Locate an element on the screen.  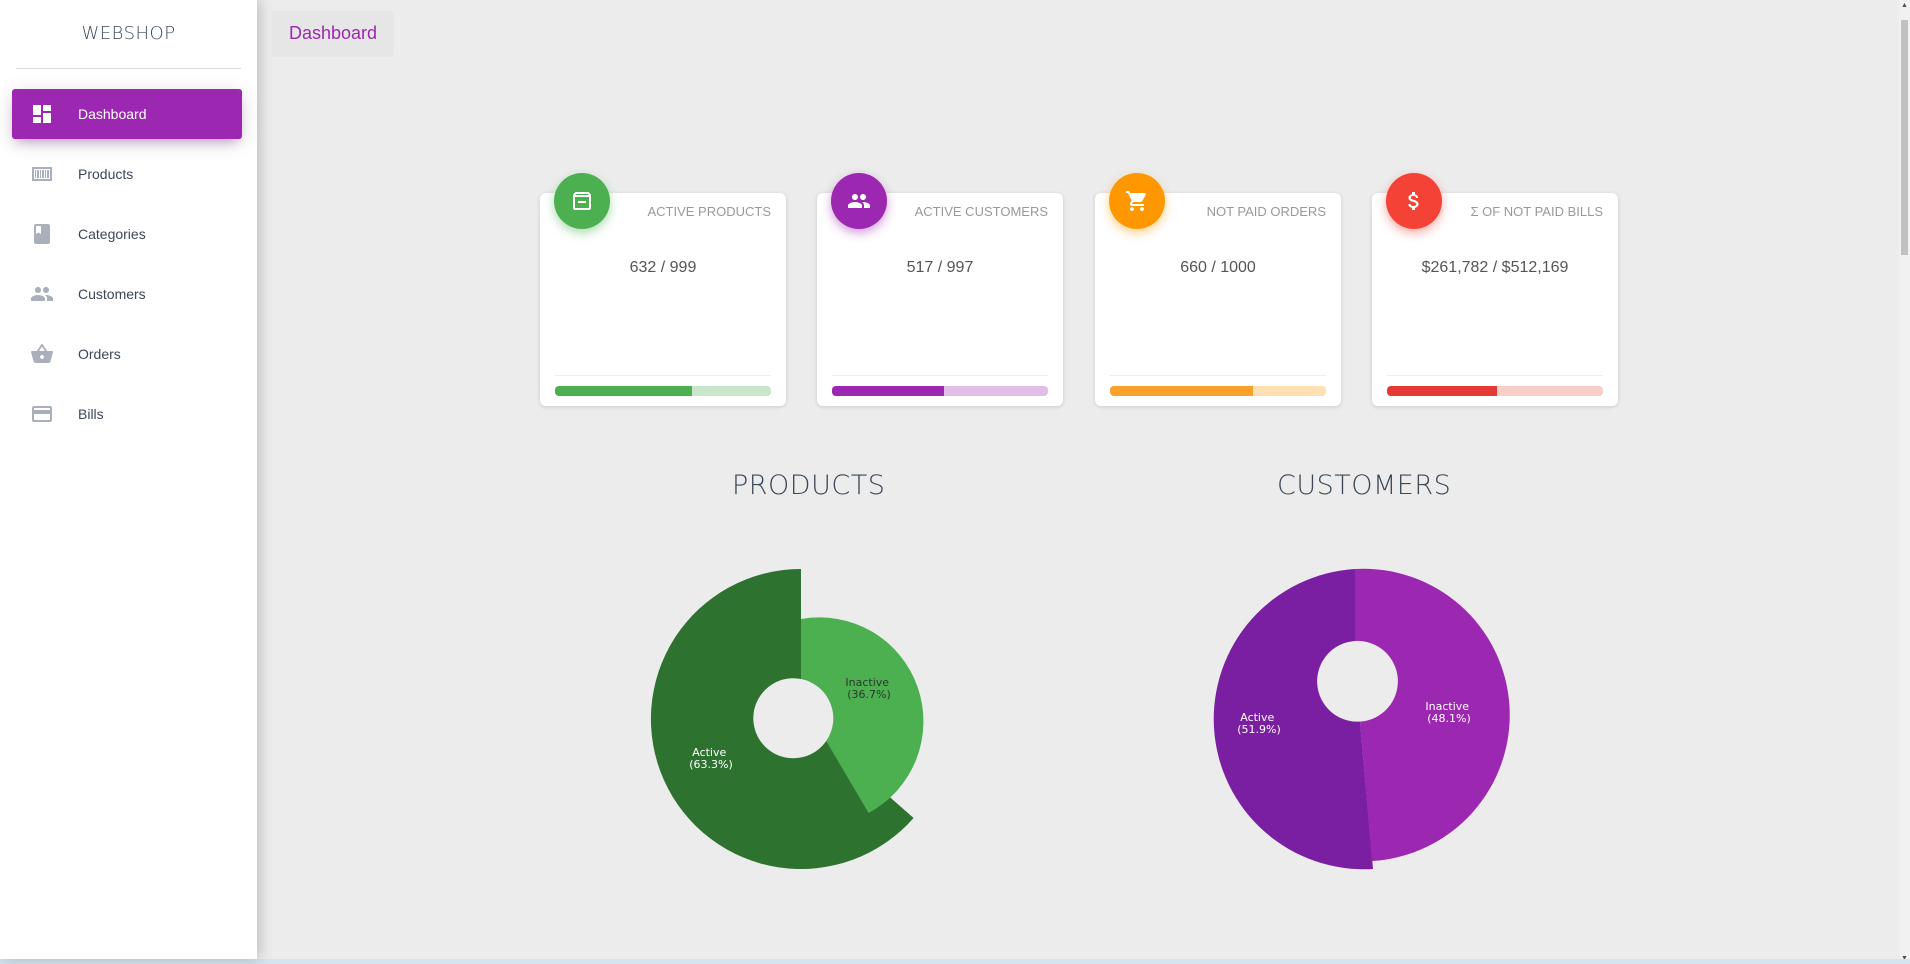
sidebar-item-bills: Bills is located at coordinates (127, 414).